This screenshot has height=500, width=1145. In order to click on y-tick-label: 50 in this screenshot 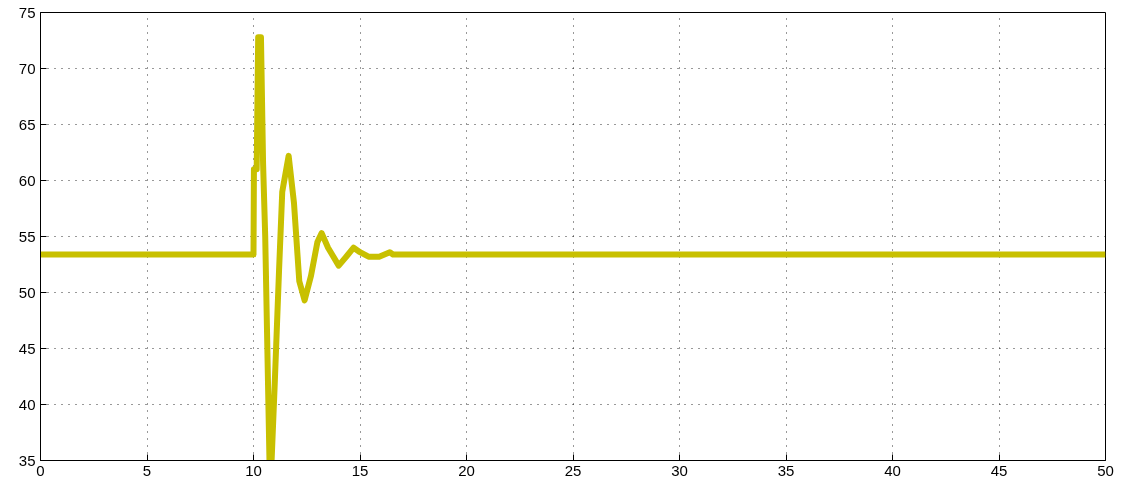, I will do `click(27, 292)`.